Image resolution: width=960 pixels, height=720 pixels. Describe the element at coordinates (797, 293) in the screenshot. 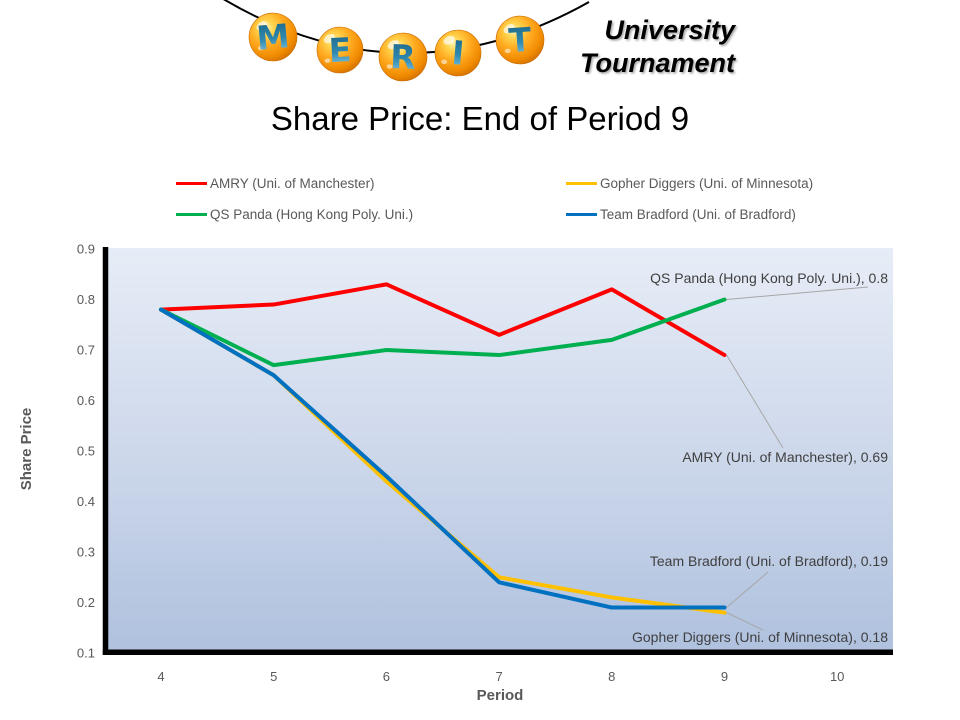

I see `leader-line-qs-panda` at that location.